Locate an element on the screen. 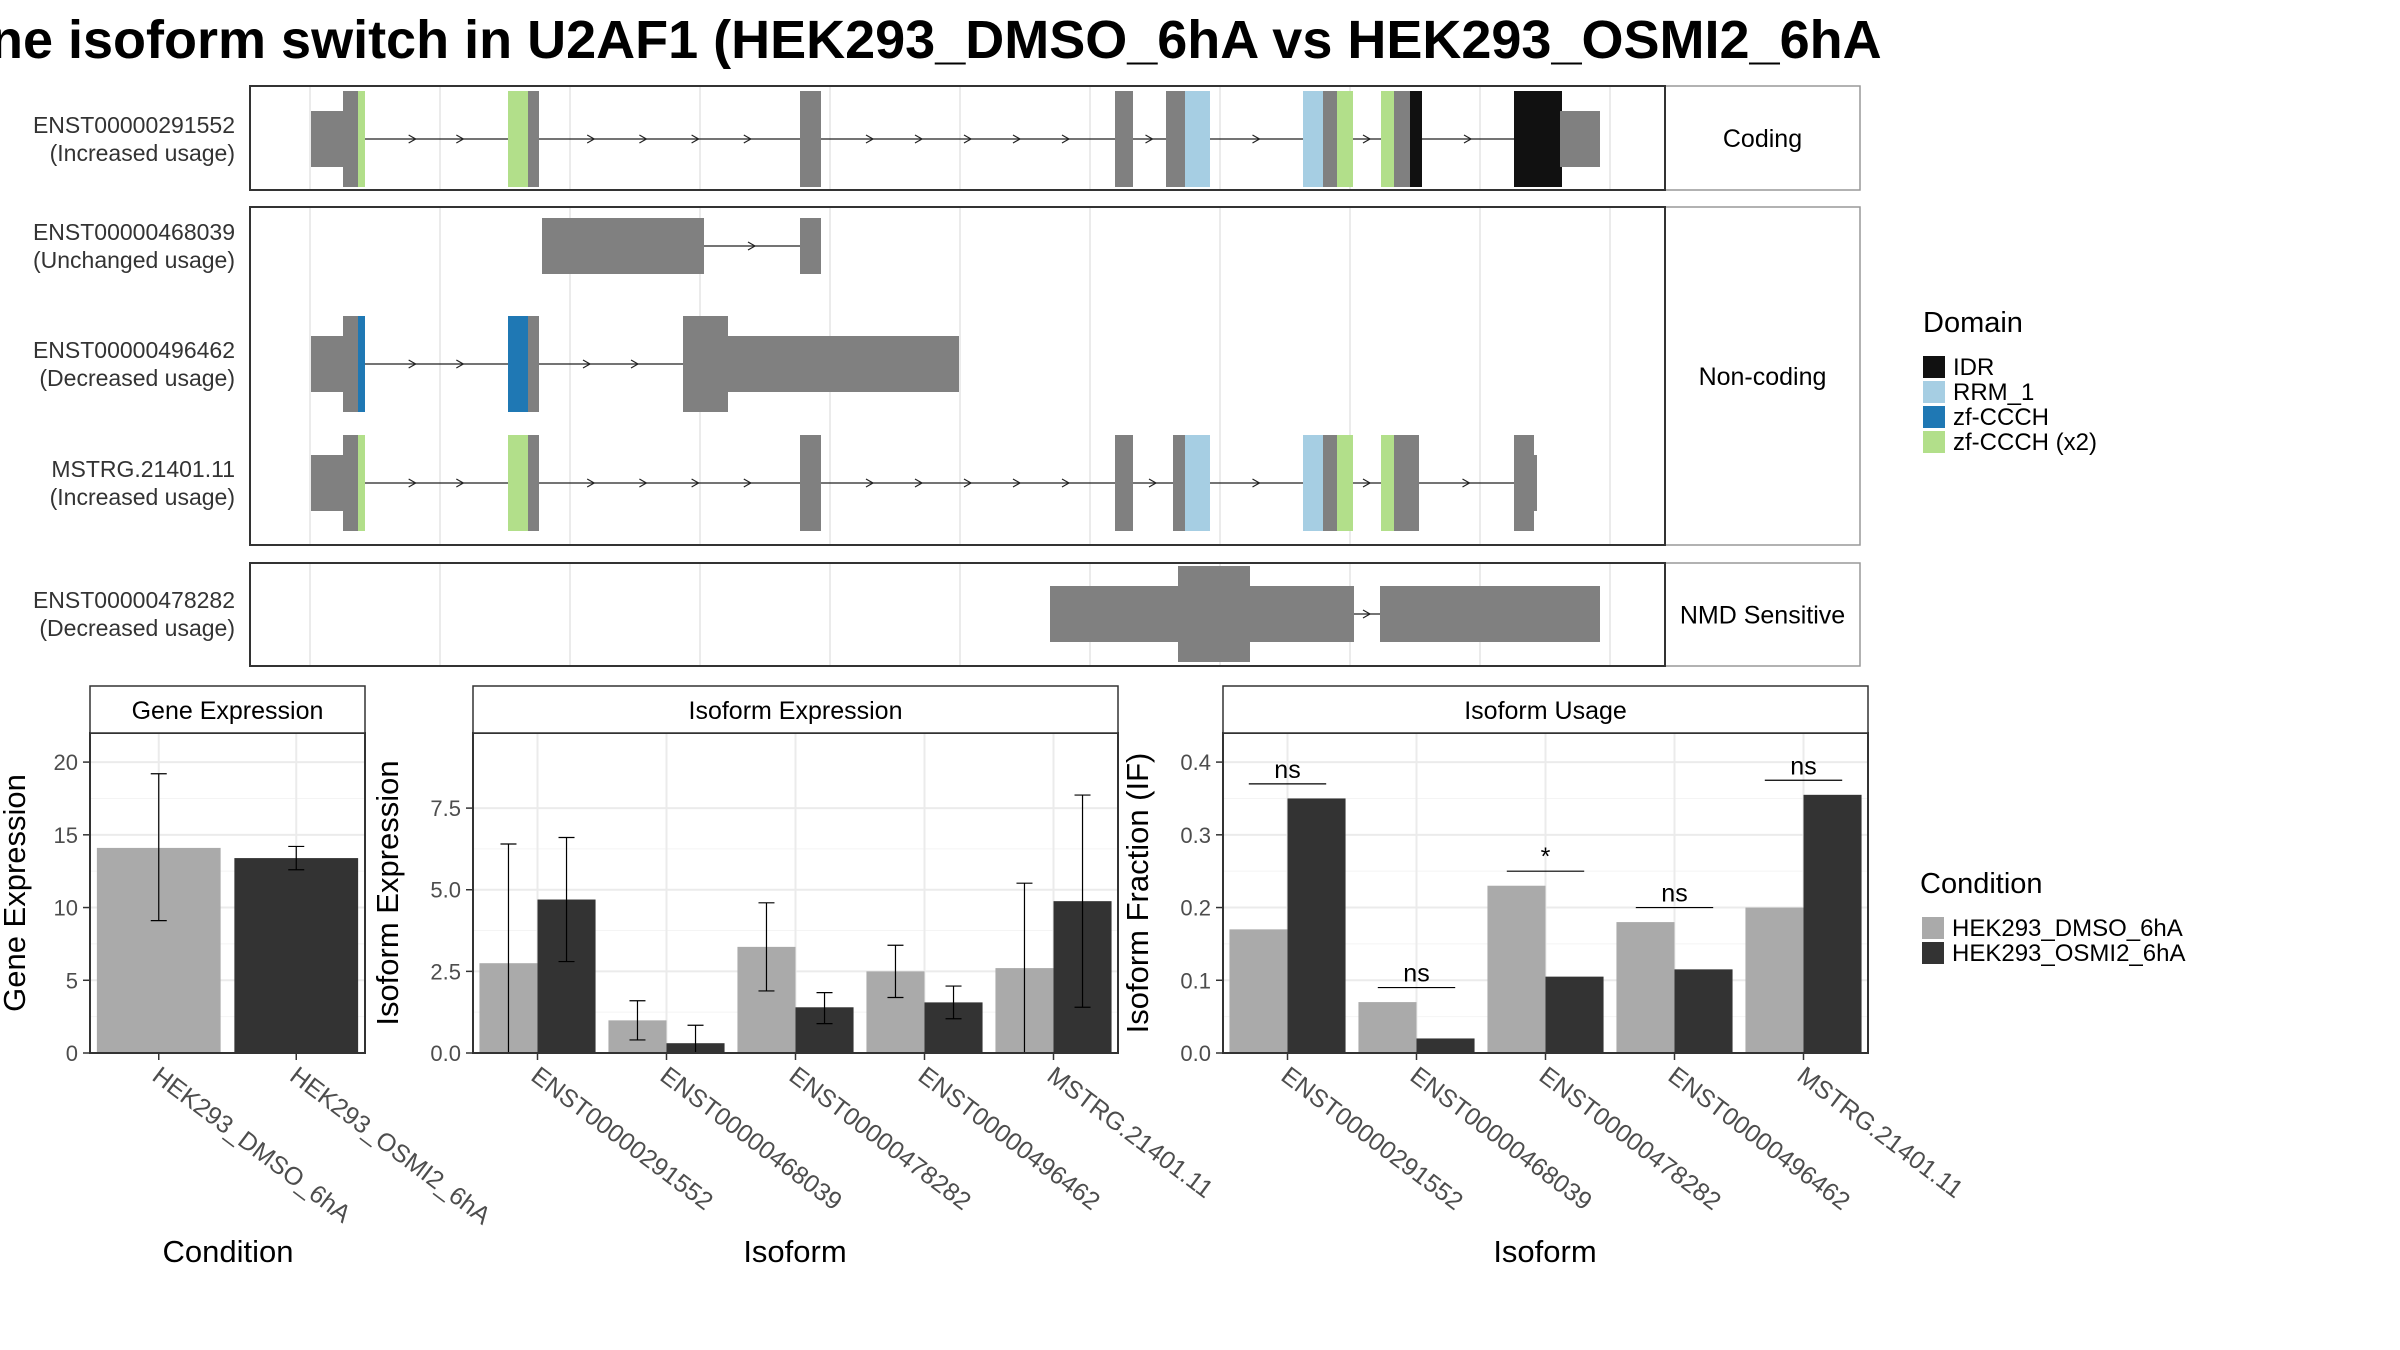 This screenshot has width=2400, height=1350. x-axis-title: Condition is located at coordinates (228, 1251).